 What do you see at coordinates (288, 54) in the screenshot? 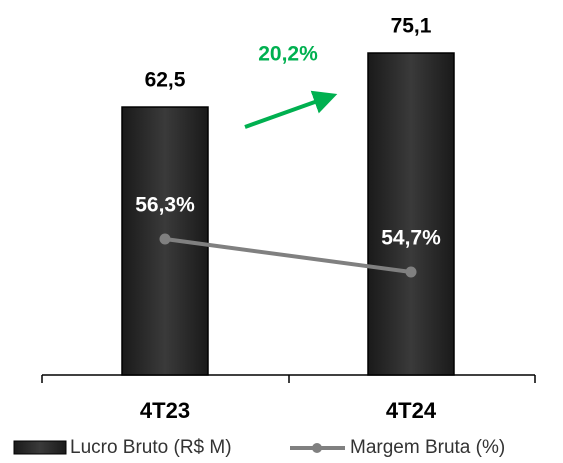
I see `annotation: 20,2%` at bounding box center [288, 54].